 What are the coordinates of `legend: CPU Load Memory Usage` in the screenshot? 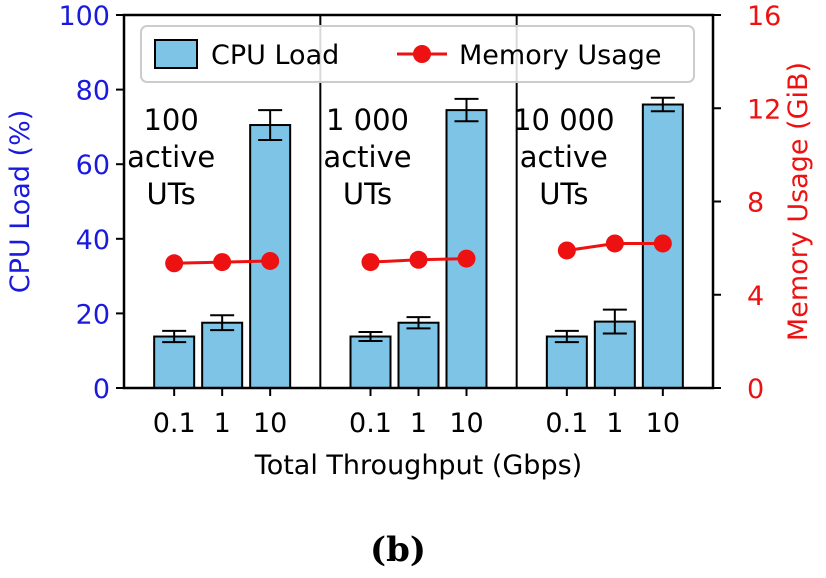 It's located at (417, 54).